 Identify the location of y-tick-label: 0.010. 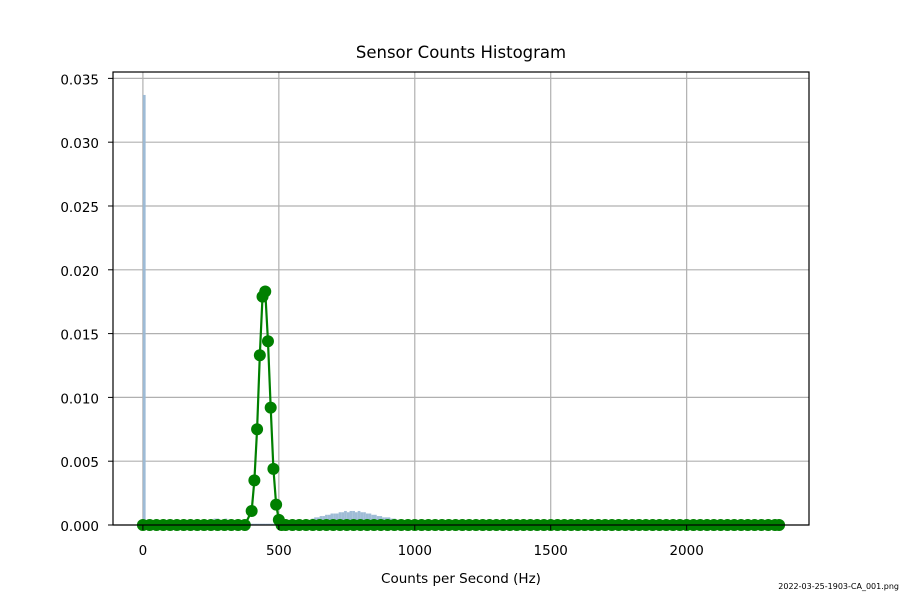
(79, 399).